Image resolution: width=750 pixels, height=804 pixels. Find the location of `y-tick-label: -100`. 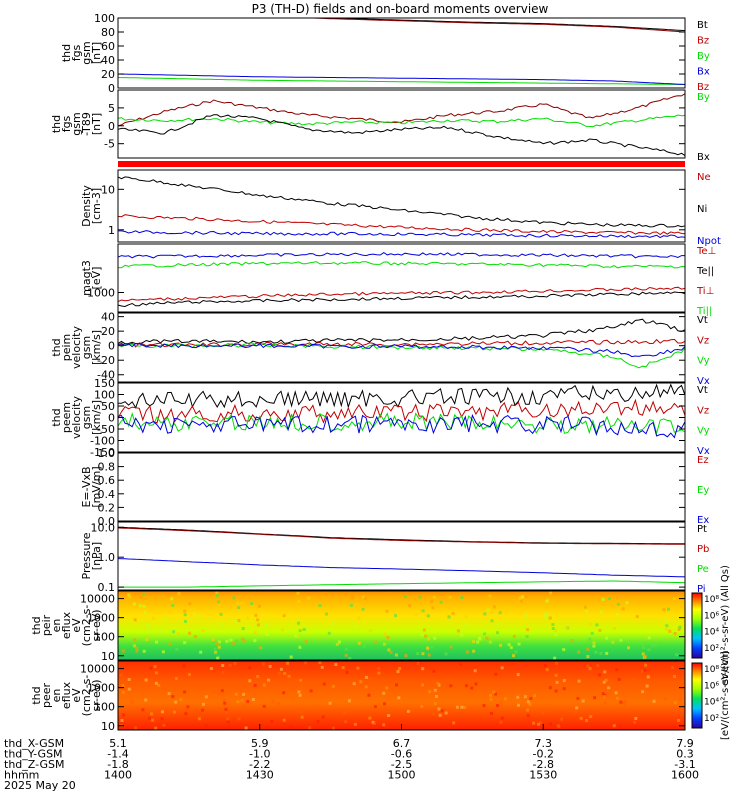

y-tick-label: -100 is located at coordinates (102, 441).